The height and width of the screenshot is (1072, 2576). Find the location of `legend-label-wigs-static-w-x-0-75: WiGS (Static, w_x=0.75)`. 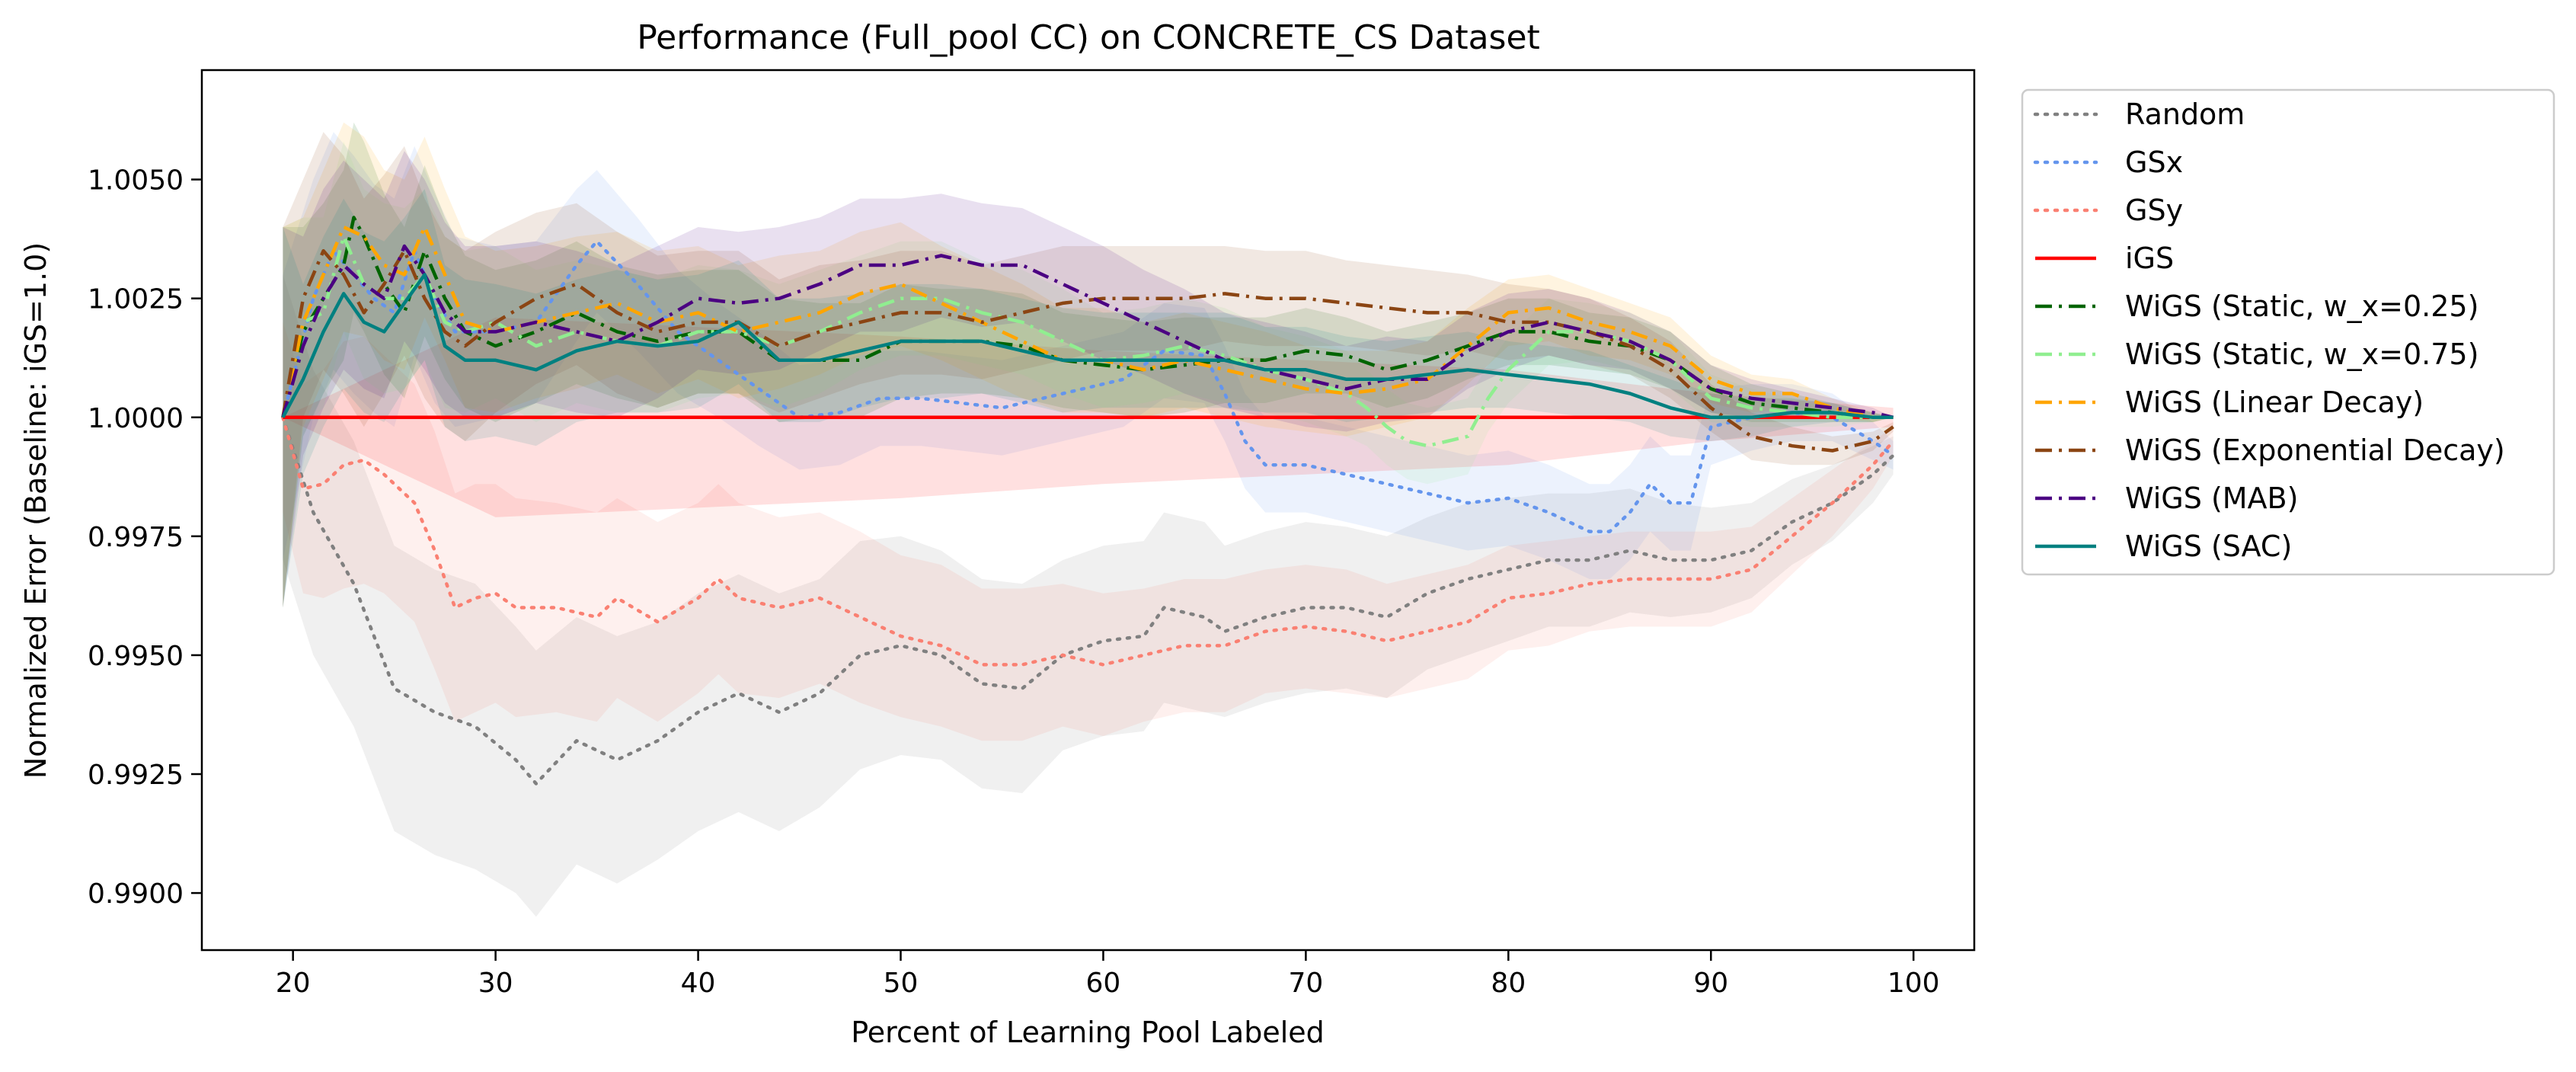

legend-label-wigs-static-w-x-0-75: WiGS (Static, w_x=0.75) is located at coordinates (2302, 354).